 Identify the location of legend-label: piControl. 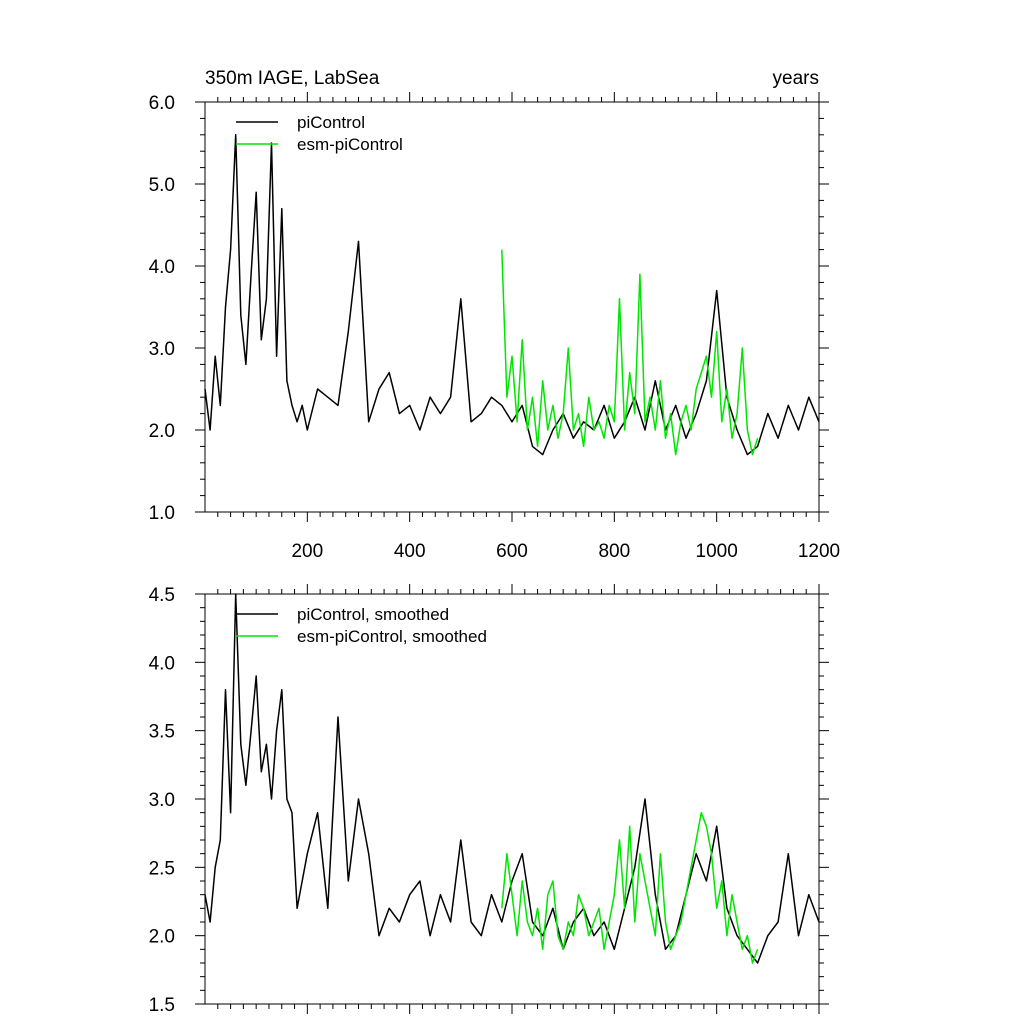
(331, 122).